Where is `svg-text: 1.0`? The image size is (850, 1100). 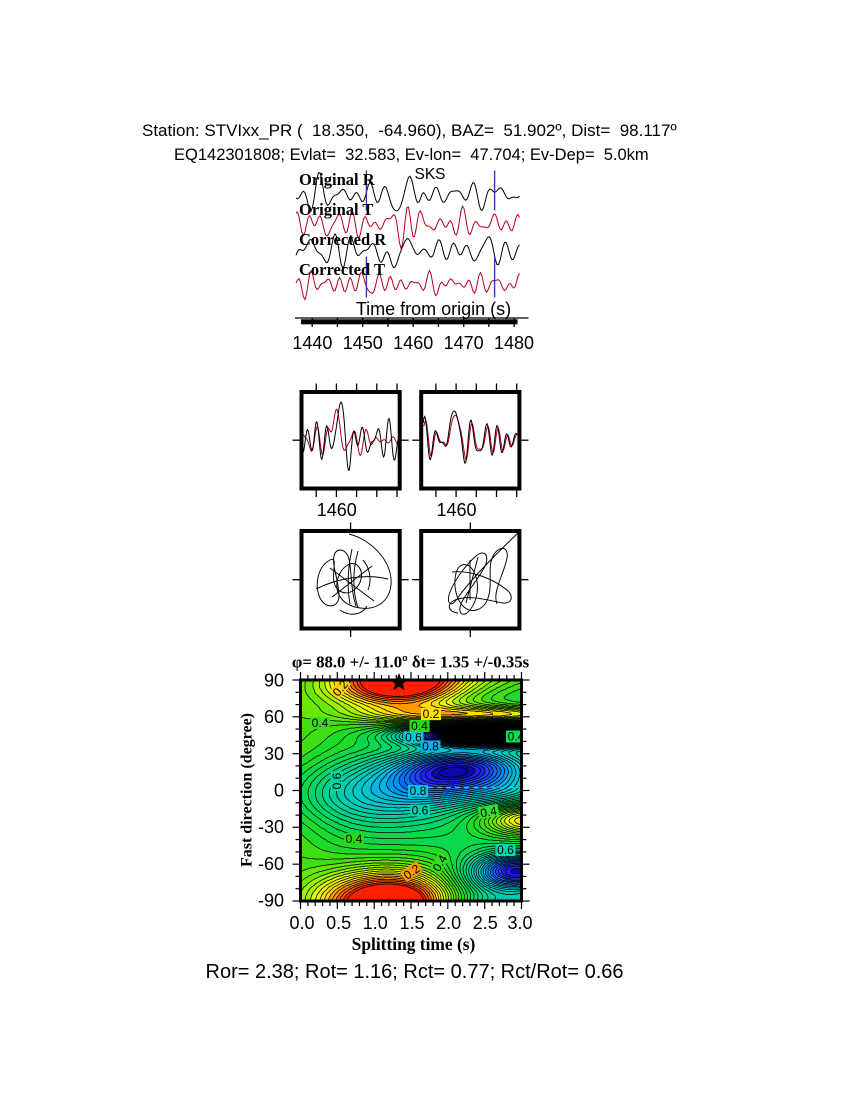 svg-text: 1.0 is located at coordinates (375, 923).